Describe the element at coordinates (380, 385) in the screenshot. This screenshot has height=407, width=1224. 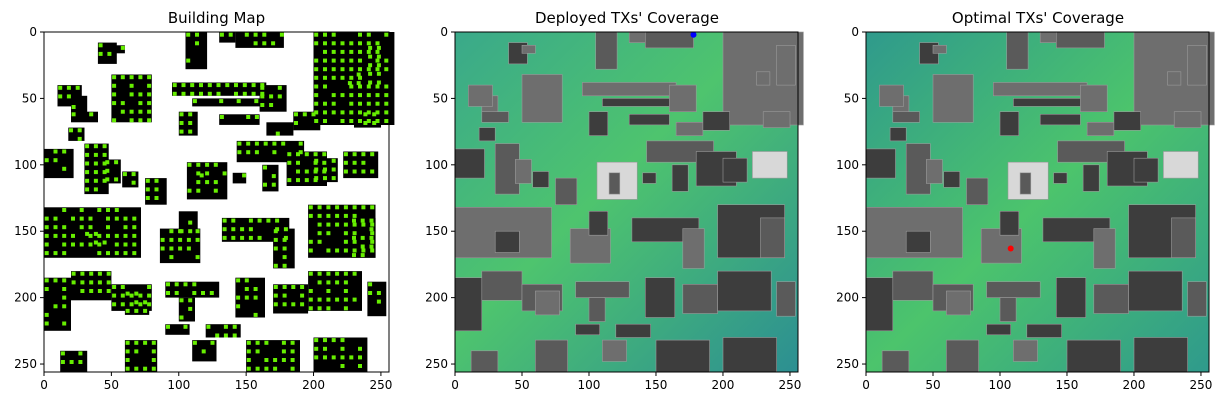
I see `x-tick-label: 250` at that location.